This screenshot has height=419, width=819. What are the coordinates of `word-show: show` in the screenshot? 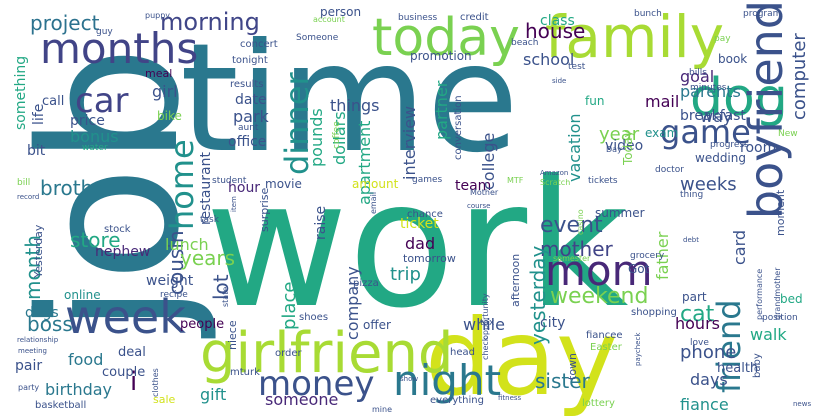 It's located at (409, 379).